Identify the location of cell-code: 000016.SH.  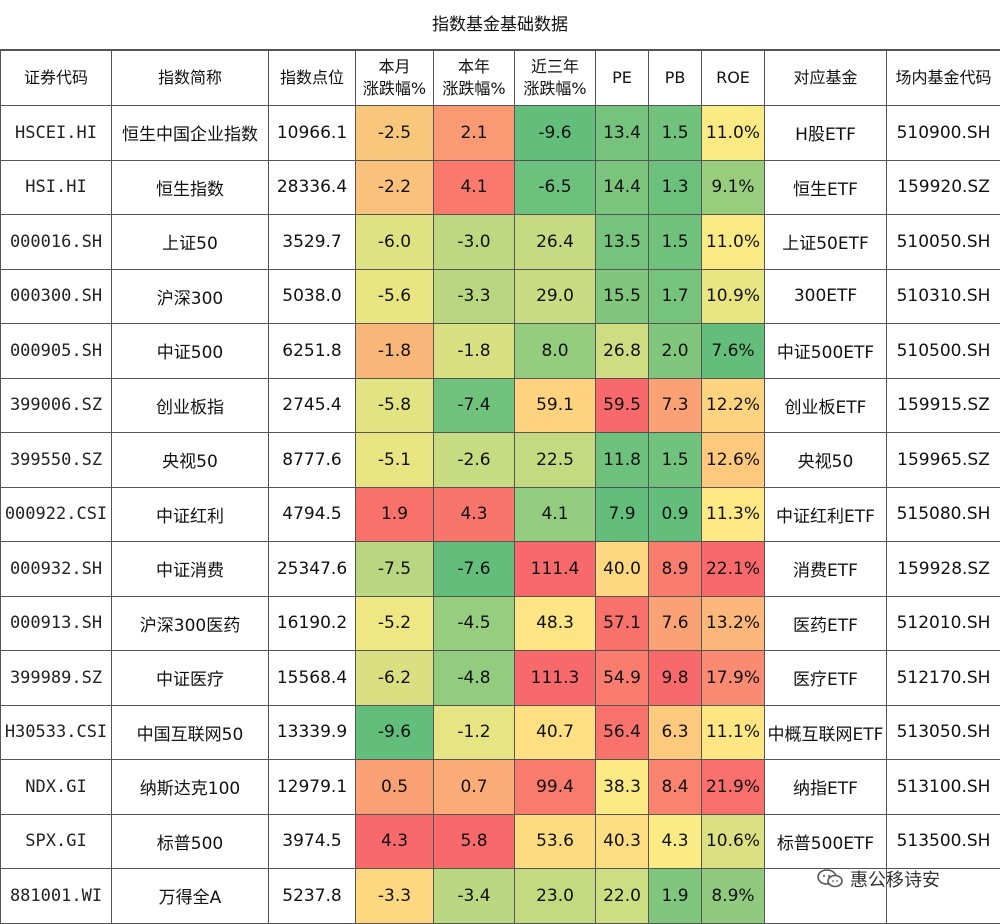
(56, 242).